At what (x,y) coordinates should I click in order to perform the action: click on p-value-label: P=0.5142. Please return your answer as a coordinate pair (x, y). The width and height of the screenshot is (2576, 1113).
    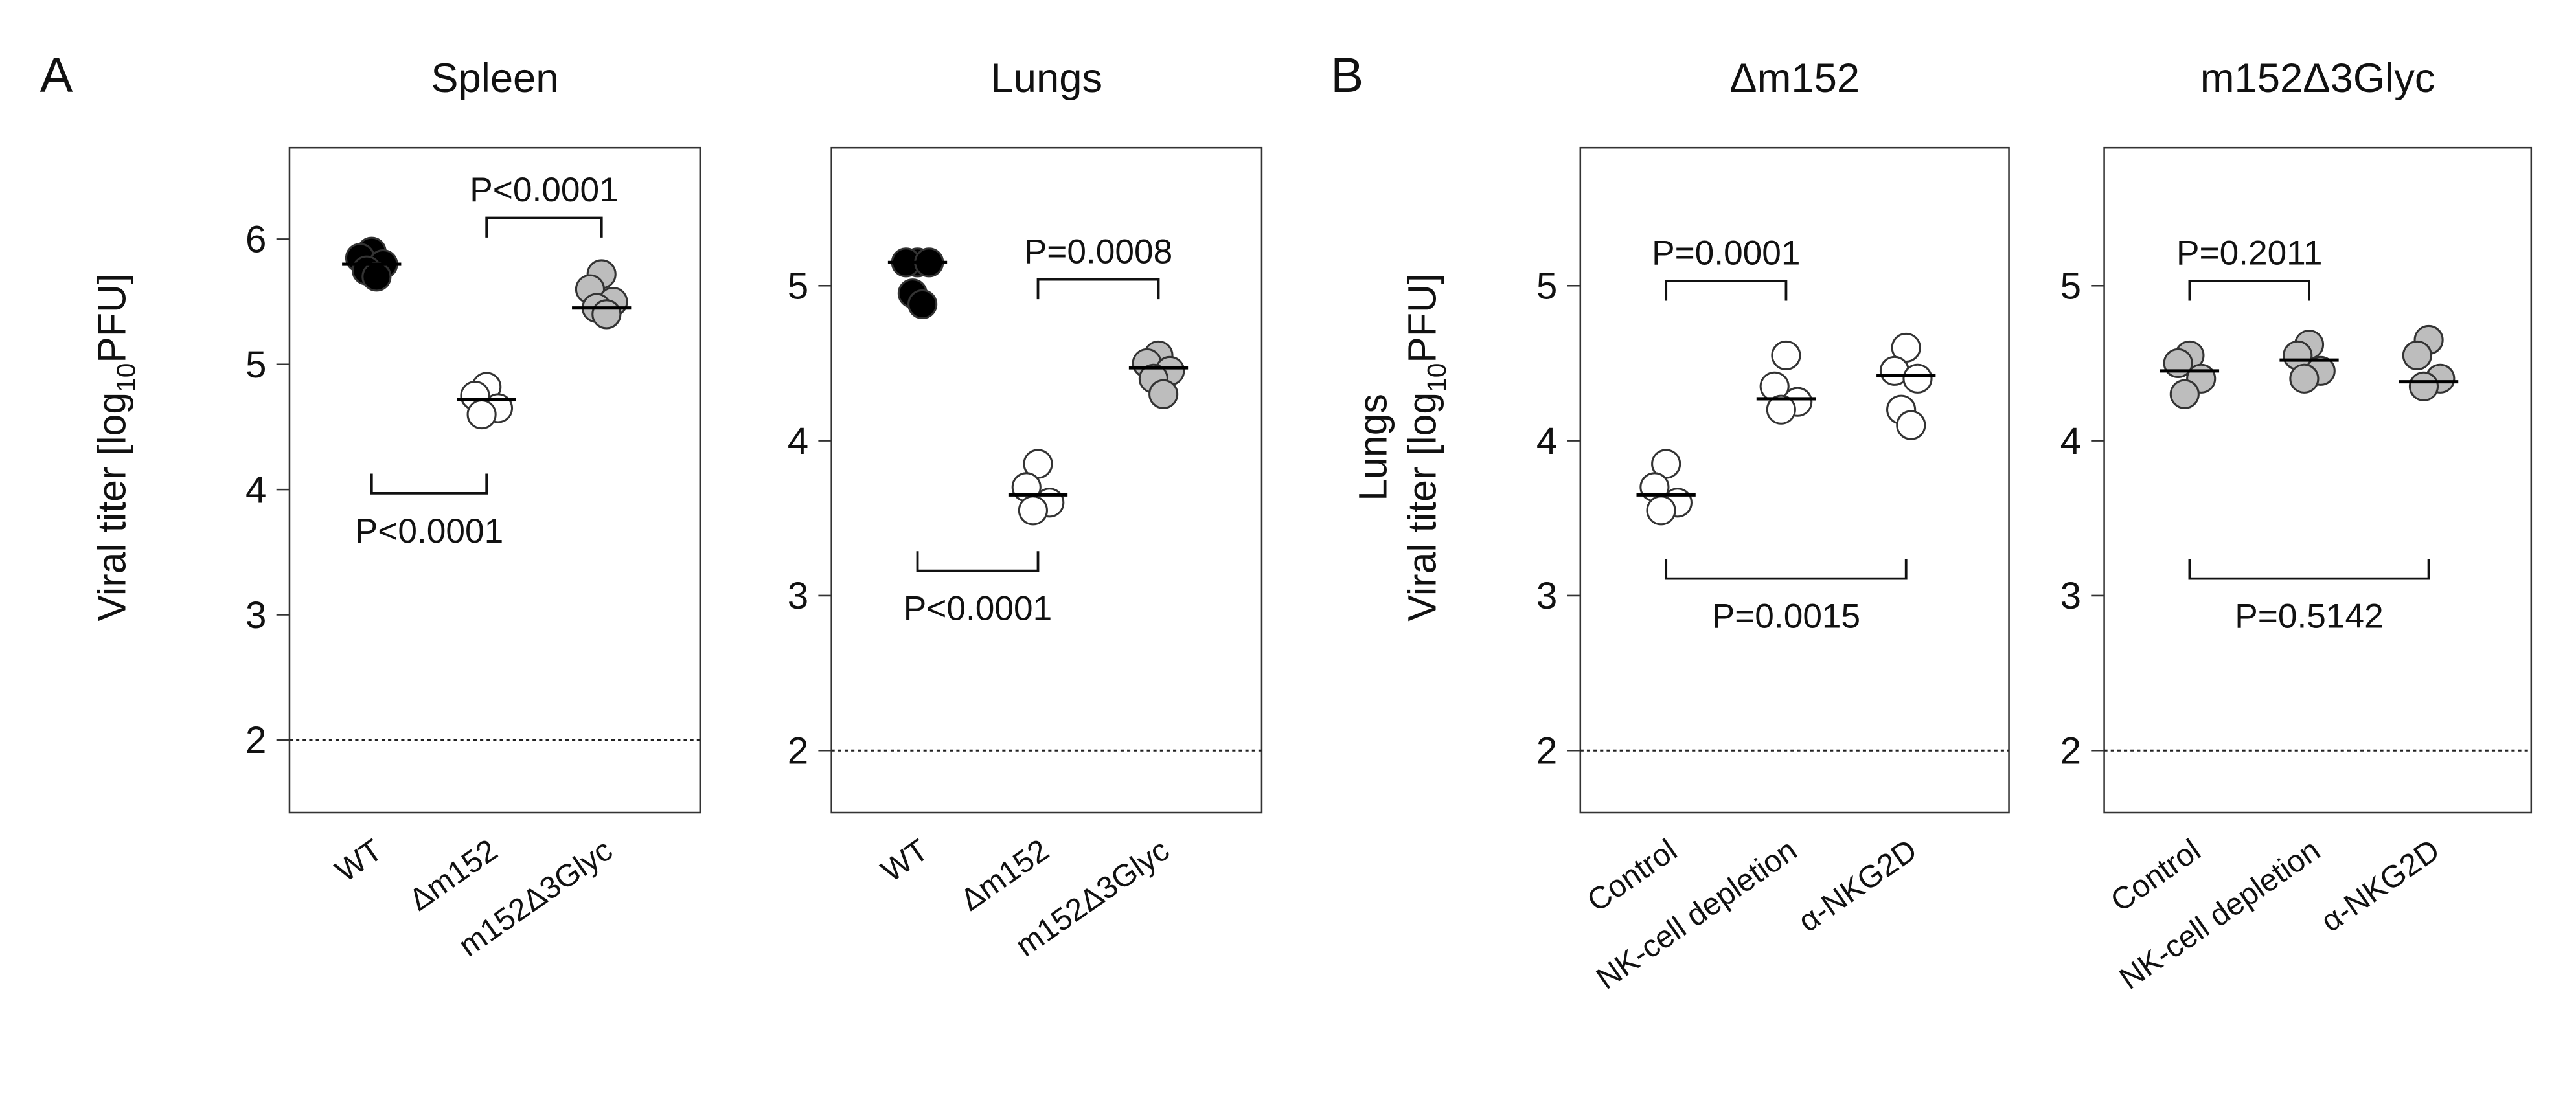
    Looking at the image, I should click on (2309, 617).